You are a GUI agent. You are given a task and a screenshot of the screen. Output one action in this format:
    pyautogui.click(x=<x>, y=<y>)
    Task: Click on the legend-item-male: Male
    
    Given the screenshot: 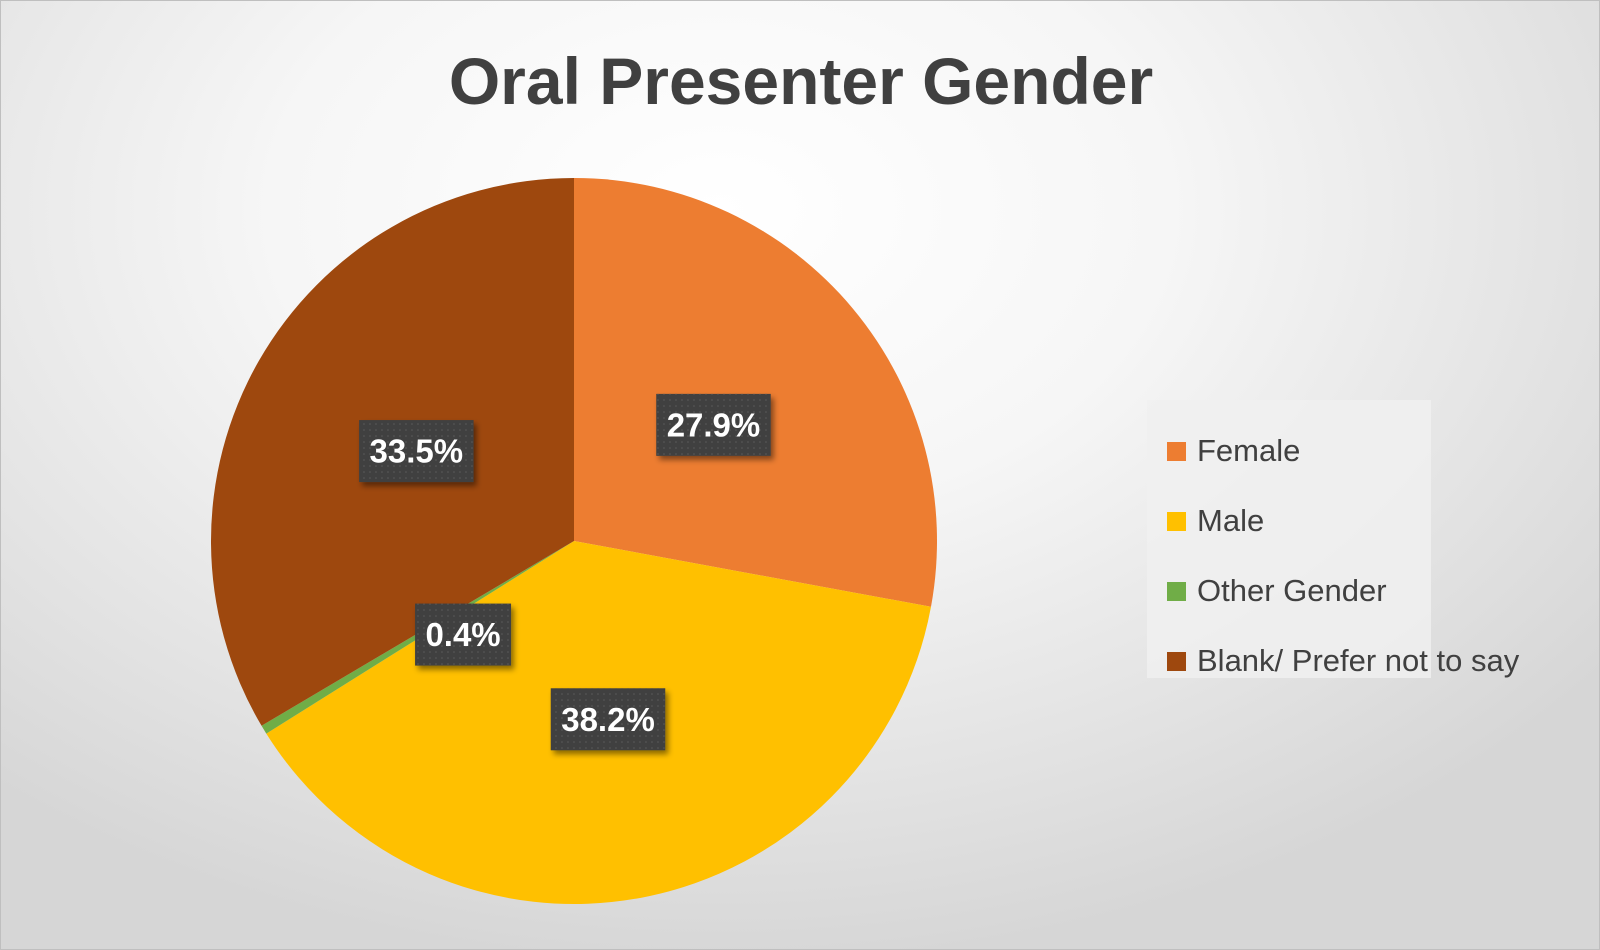 What is the action you would take?
    pyautogui.click(x=1299, y=521)
    